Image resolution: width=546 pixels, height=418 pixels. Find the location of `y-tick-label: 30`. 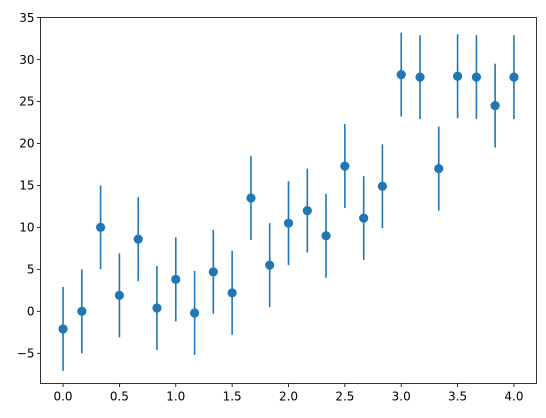

y-tick-label: 30 is located at coordinates (26, 60).